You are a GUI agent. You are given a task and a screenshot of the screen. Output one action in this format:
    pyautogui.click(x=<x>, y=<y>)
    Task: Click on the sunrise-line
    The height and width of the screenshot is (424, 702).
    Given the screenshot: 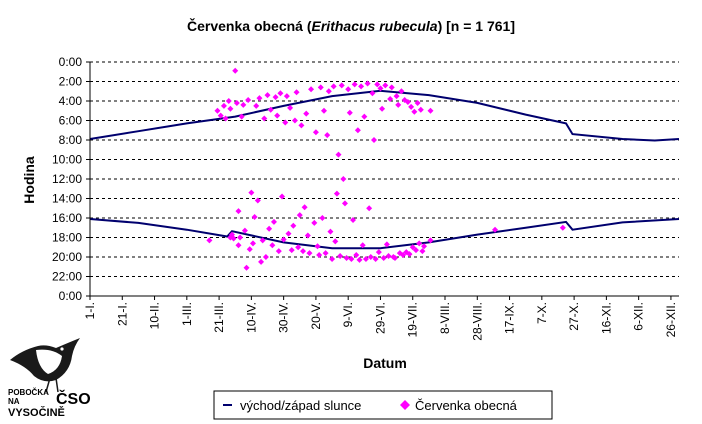 What is the action you would take?
    pyautogui.click(x=384, y=234)
    